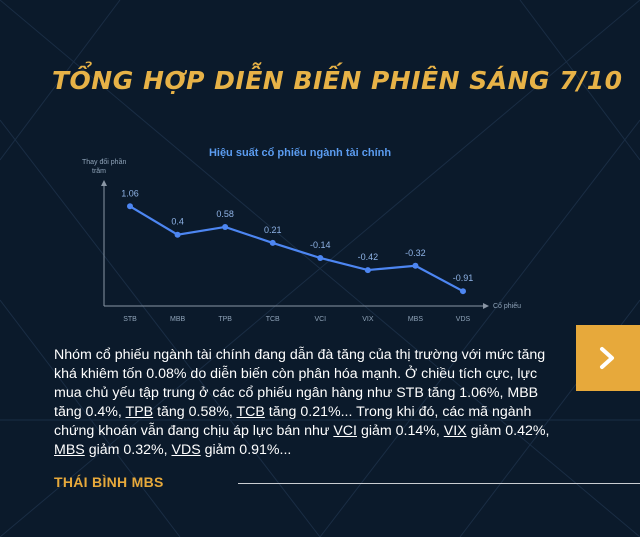 Image resolution: width=640 pixels, height=537 pixels. What do you see at coordinates (104, 183) in the screenshot?
I see `y-axis-arrow` at bounding box center [104, 183].